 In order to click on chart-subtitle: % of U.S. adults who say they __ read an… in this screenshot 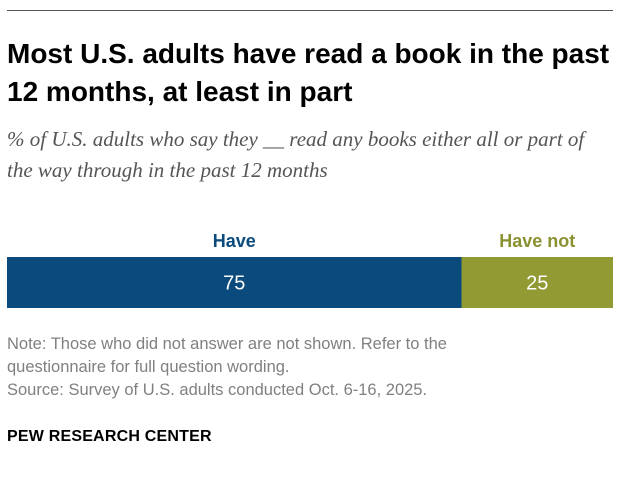, I will do `click(296, 154)`.